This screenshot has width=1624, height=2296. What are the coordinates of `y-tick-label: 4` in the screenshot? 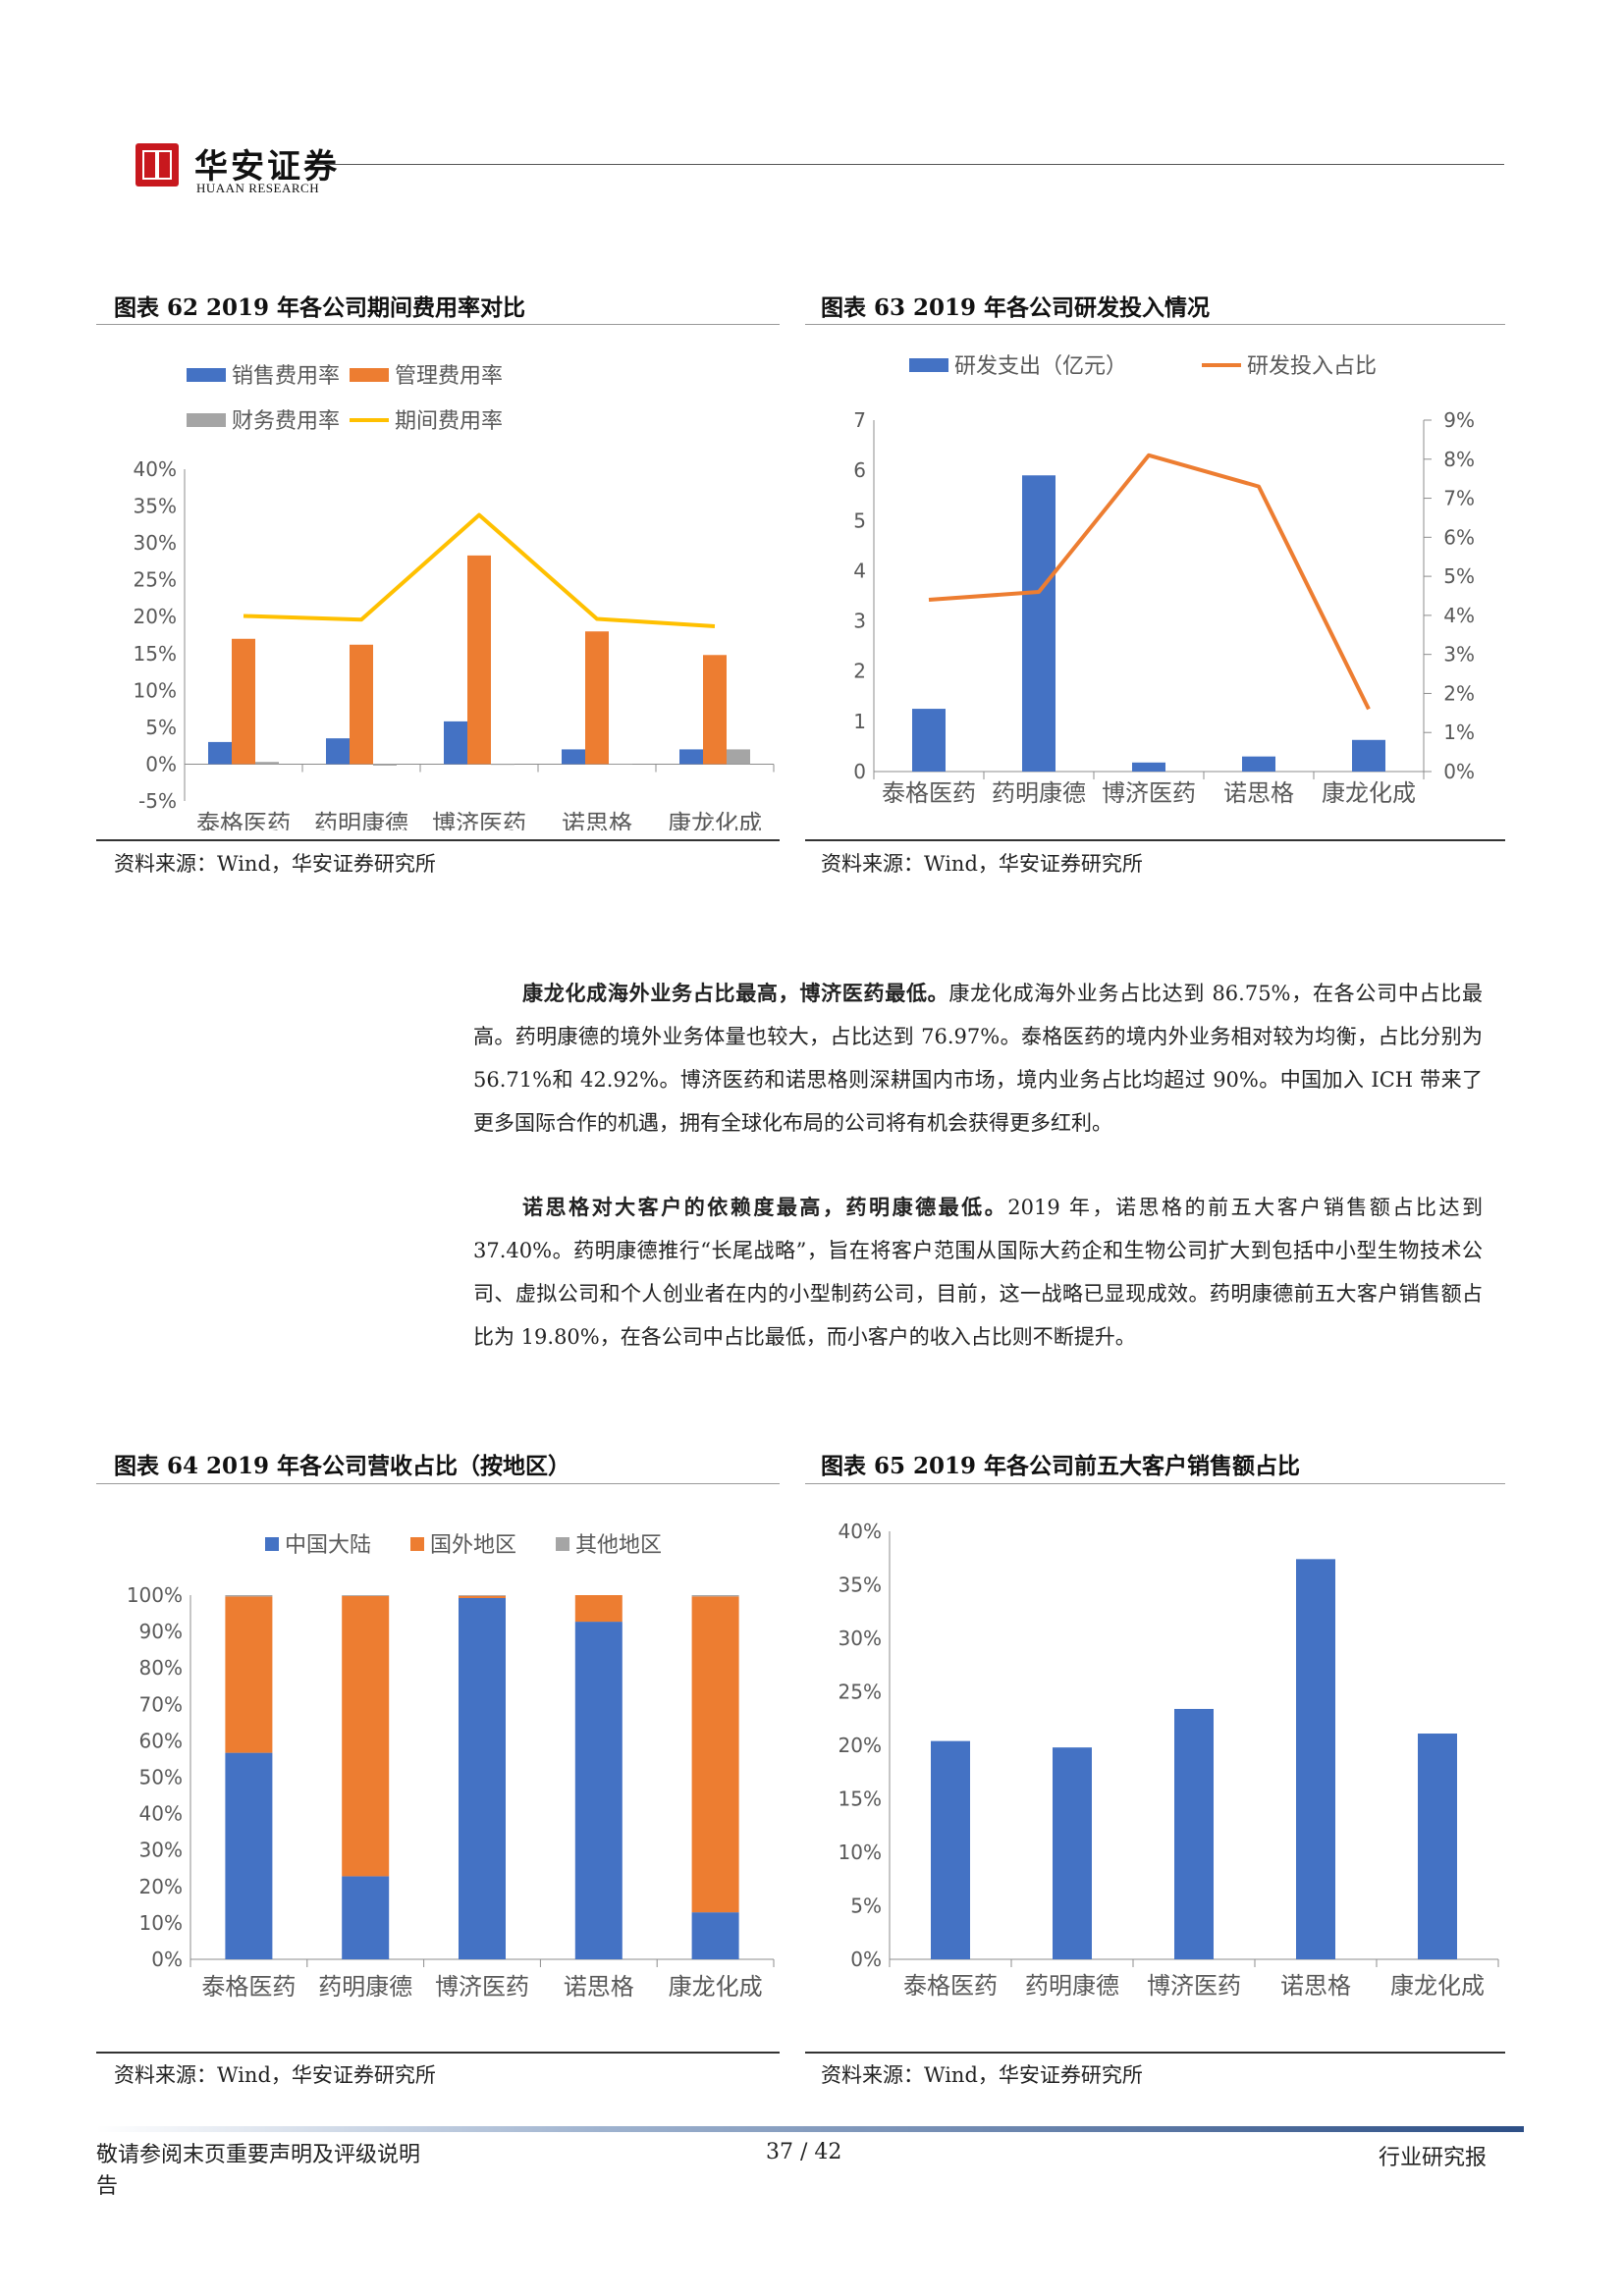 It's located at (859, 570).